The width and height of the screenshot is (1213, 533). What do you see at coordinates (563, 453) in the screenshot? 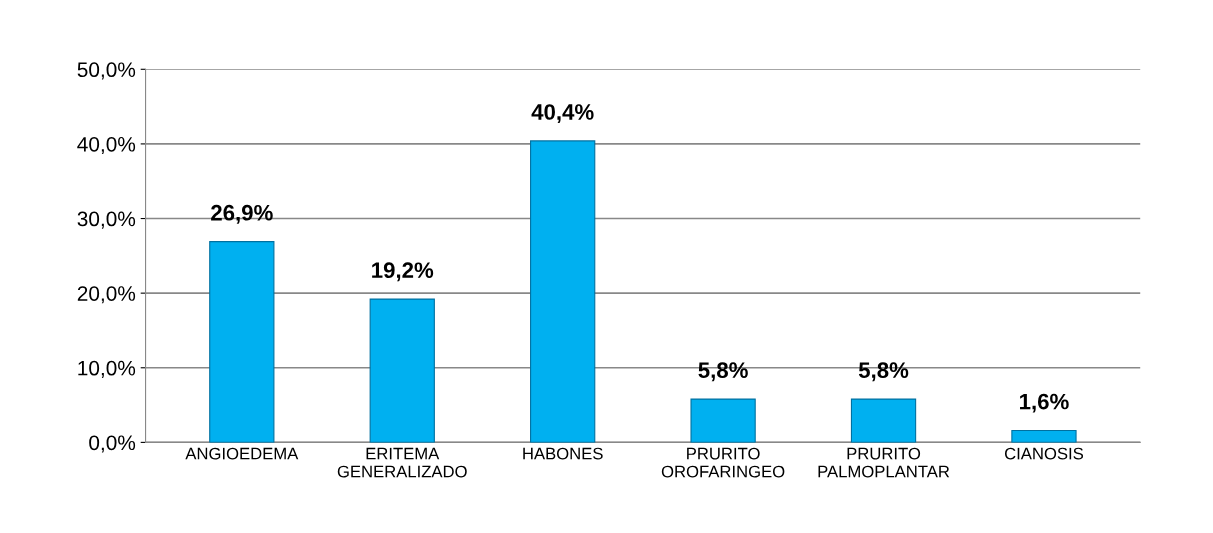
I see `x-tick-label: HABONES` at bounding box center [563, 453].